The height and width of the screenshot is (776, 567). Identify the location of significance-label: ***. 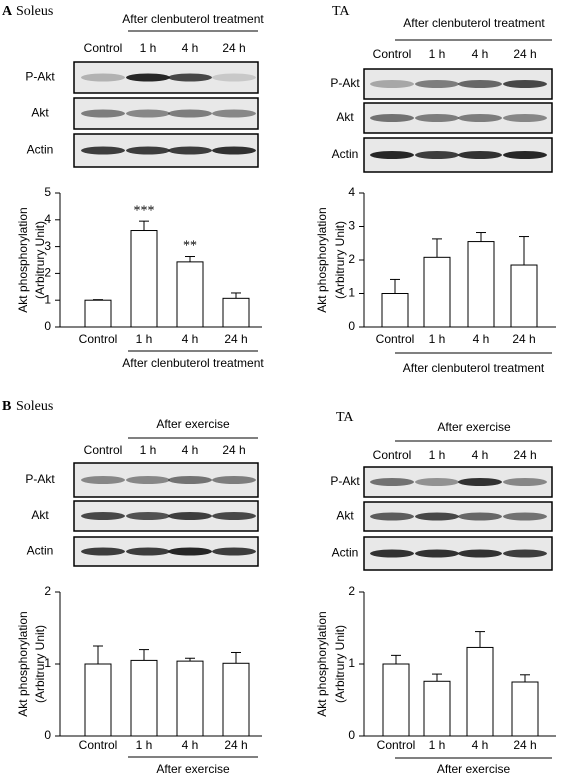
(144, 210).